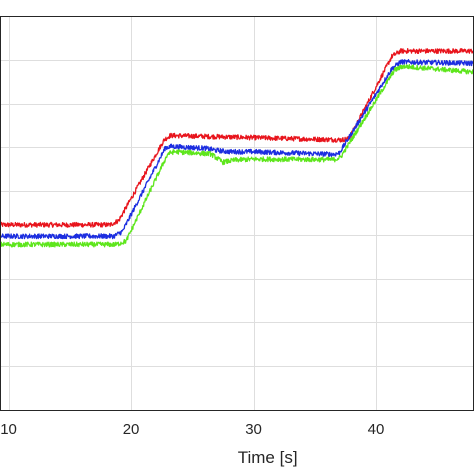 This screenshot has width=474, height=474. I want to click on x-tick-label-2: 30, so click(253, 429).